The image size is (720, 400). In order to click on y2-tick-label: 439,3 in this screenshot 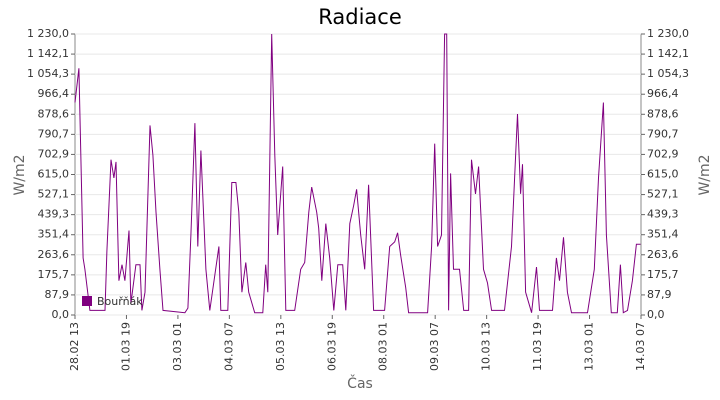, I will do `click(663, 214)`.